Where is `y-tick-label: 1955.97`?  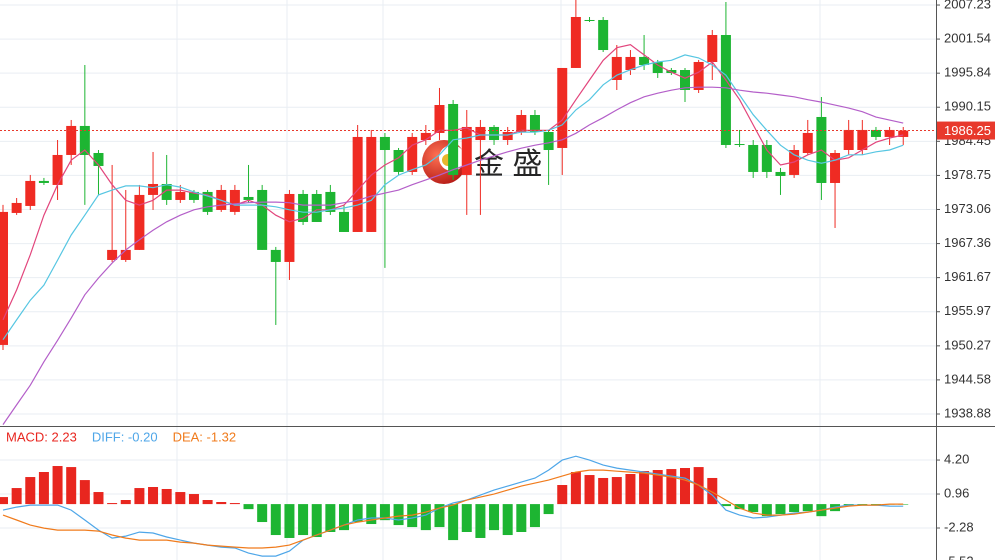 y-tick-label: 1955.97 is located at coordinates (967, 310).